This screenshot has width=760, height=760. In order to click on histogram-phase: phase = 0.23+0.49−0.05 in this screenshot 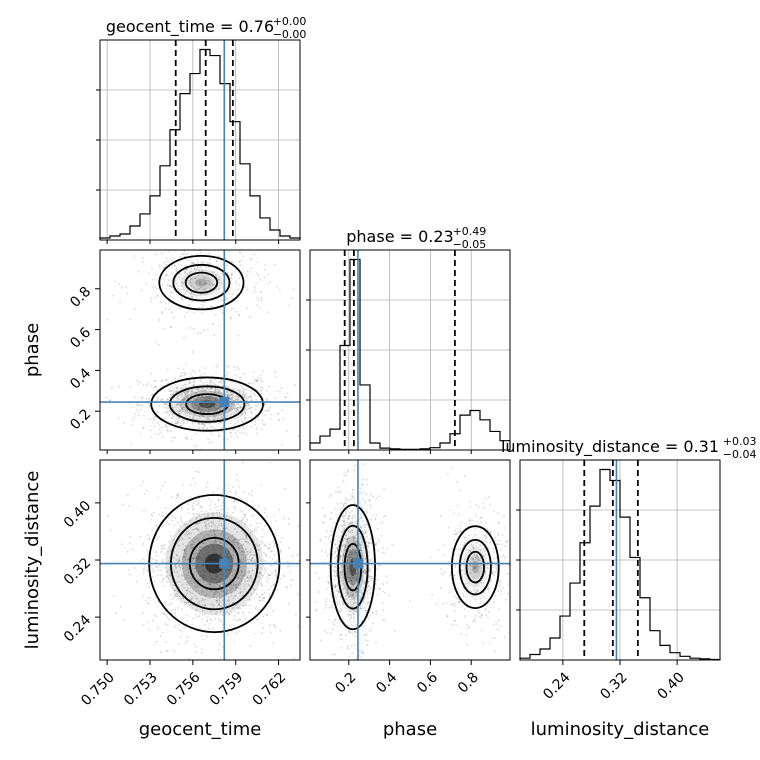, I will do `click(408, 338)`.